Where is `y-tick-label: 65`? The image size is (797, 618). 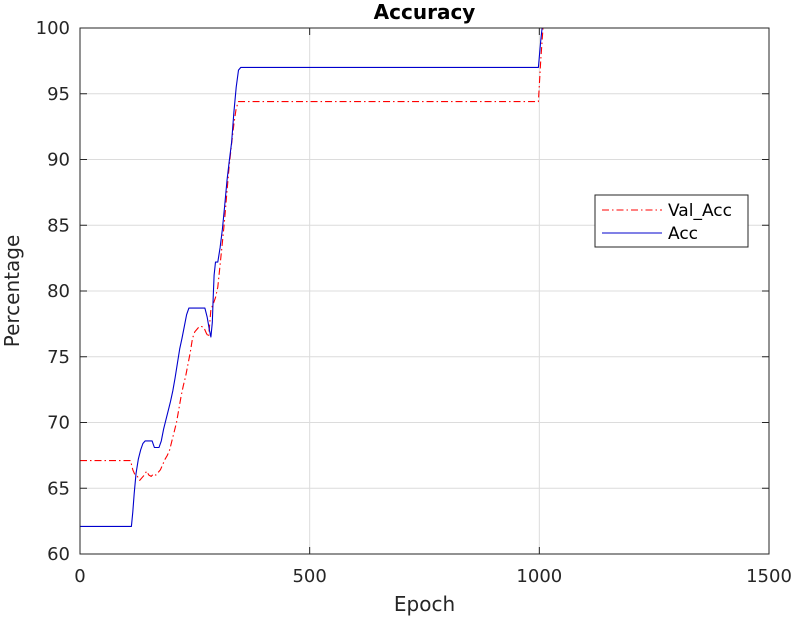
y-tick-label: 65 is located at coordinates (58, 488).